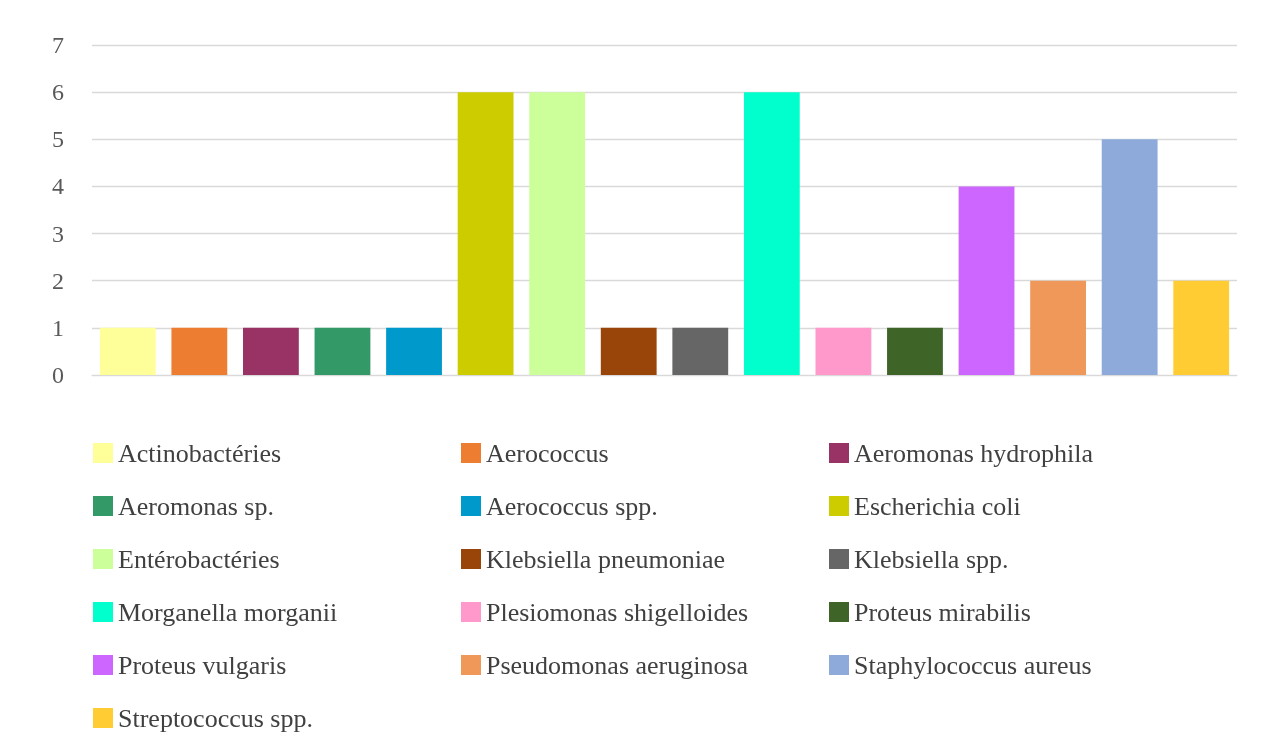 Image resolution: width=1279 pixels, height=753 pixels. What do you see at coordinates (931, 559) in the screenshot?
I see `legend-label: Klebsiella spp.` at bounding box center [931, 559].